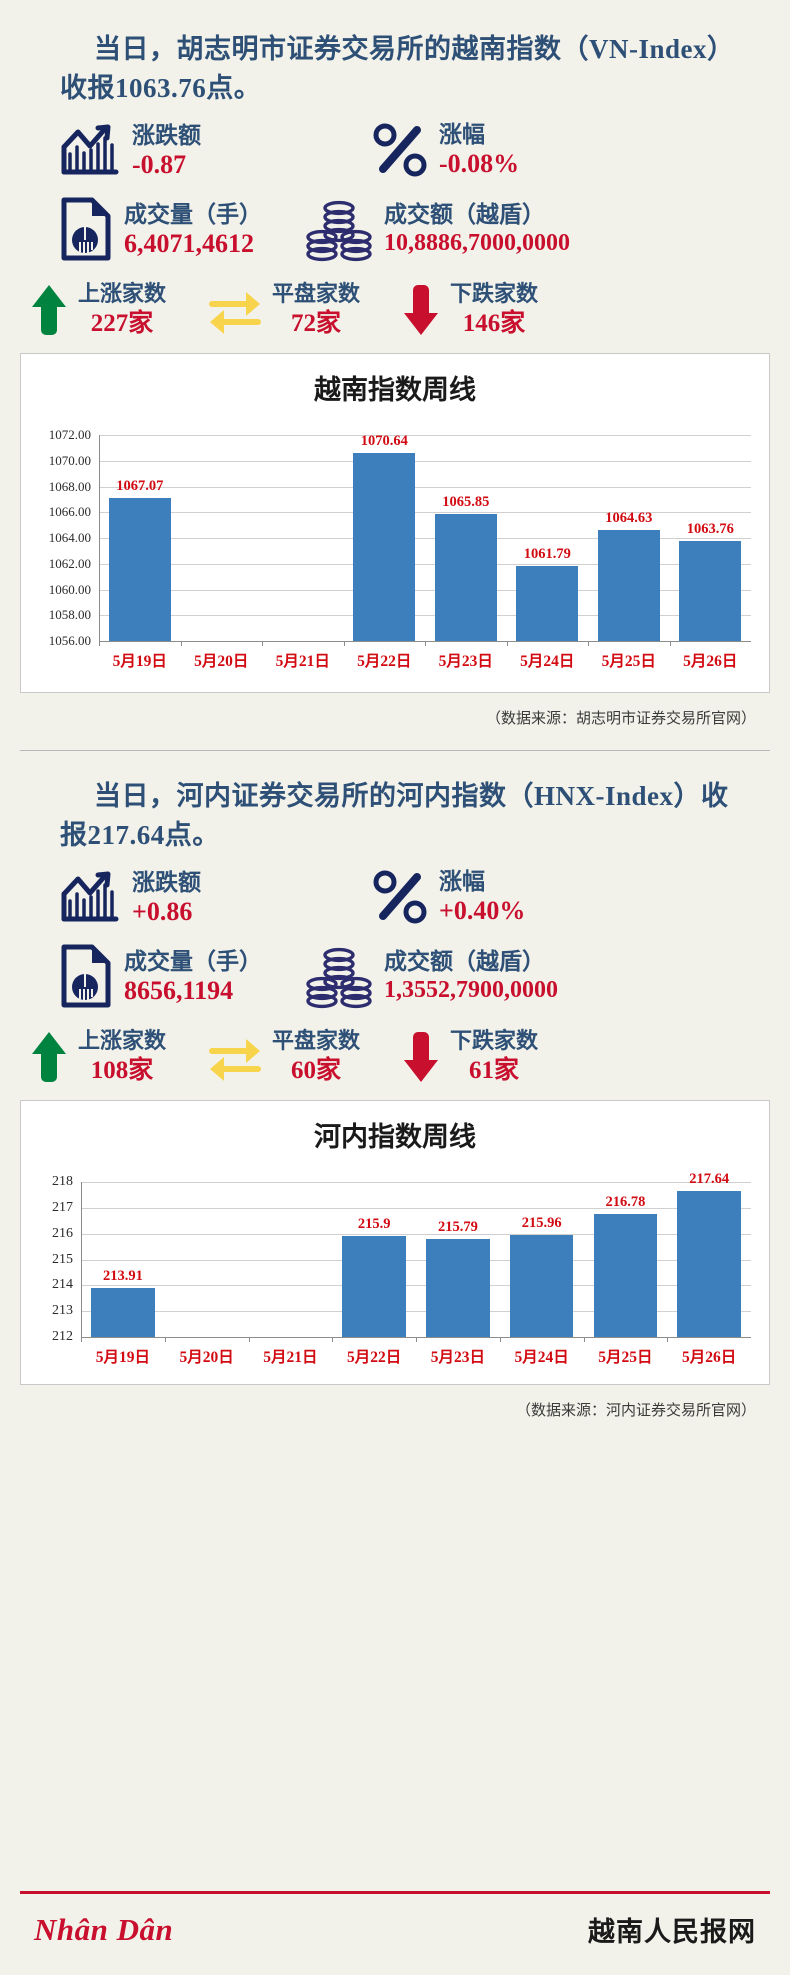 This screenshot has width=790, height=1975. I want to click on stat2-change-amount-text: 涨跌额 +0.86, so click(166, 897).